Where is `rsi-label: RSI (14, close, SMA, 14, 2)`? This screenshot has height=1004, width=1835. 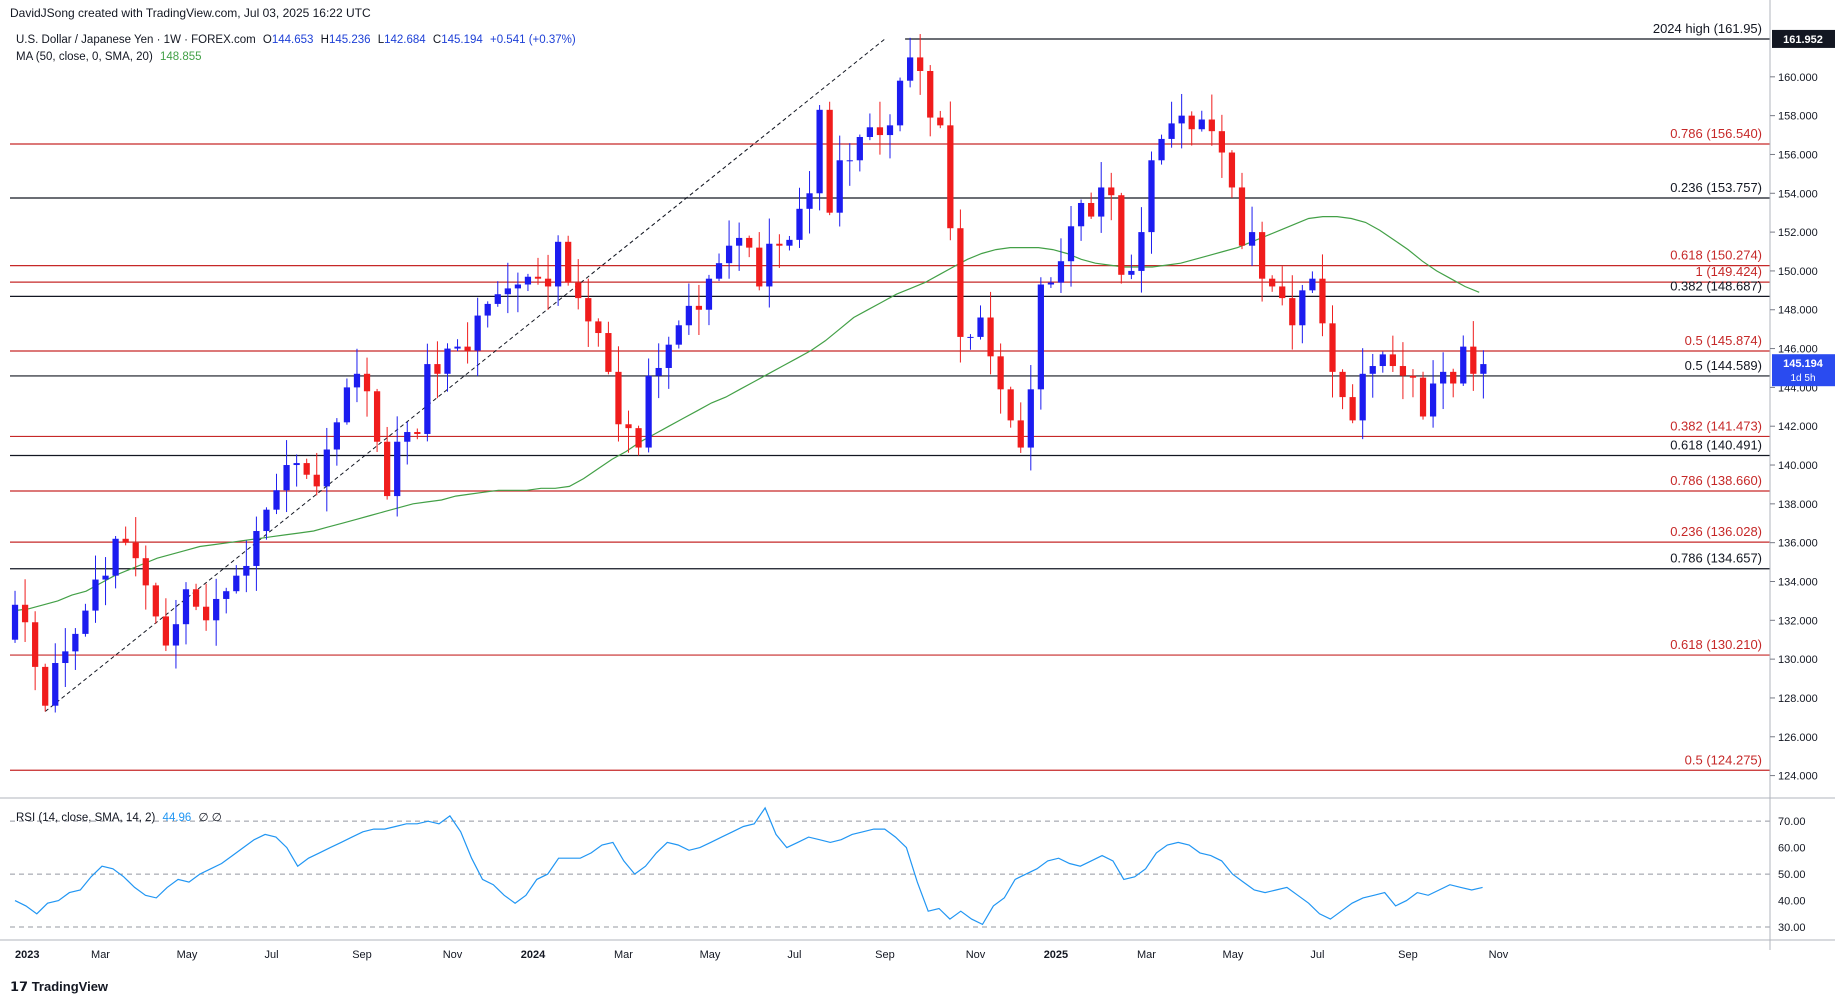
rsi-label: RSI (14, close, SMA, 14, 2) is located at coordinates (86, 818).